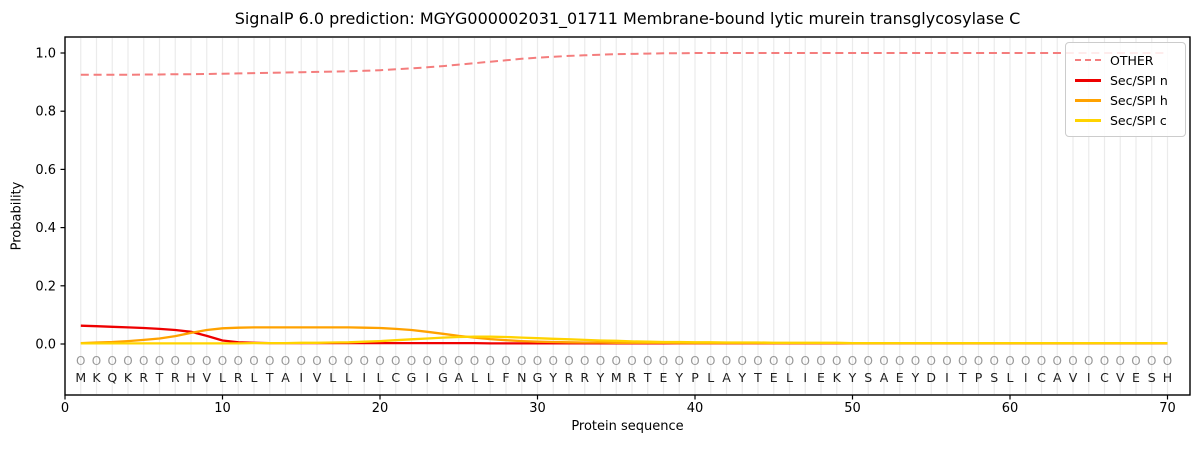 The width and height of the screenshot is (1200, 450). Describe the element at coordinates (45, 345) in the screenshot. I see `svg-text: 0.0` at that location.